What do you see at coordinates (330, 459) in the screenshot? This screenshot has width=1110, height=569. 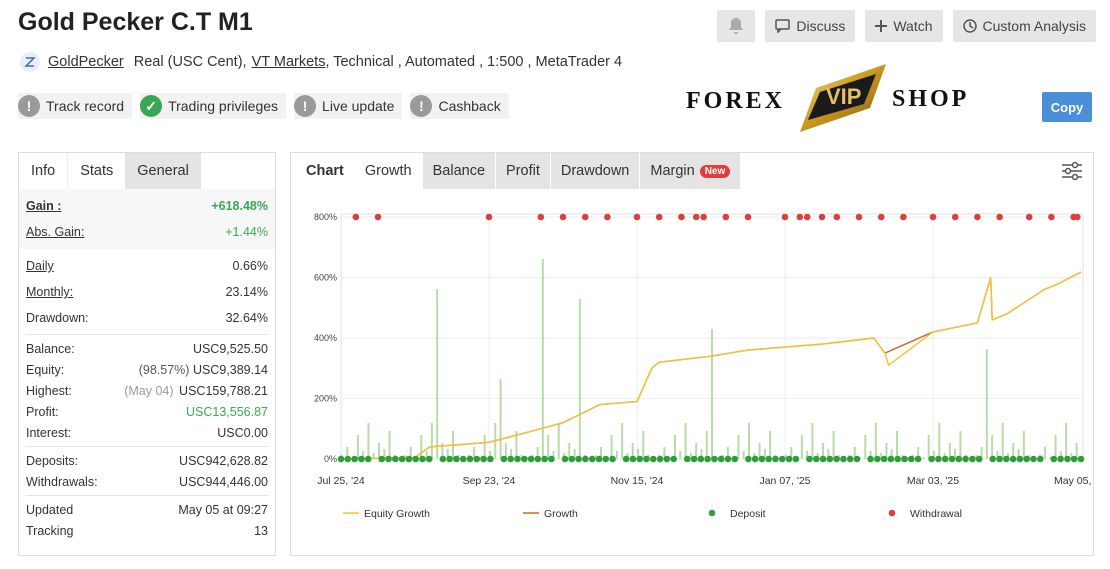 I see `y-tick-label: 0%` at bounding box center [330, 459].